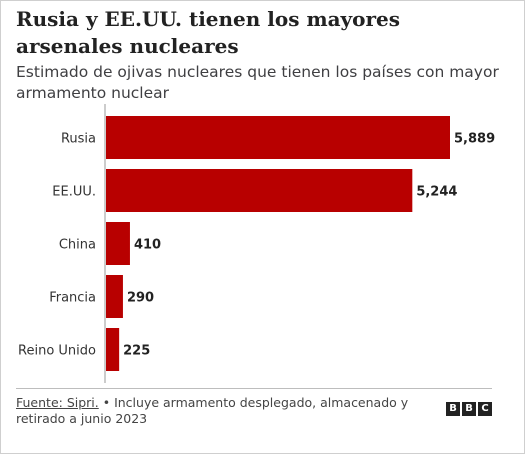 The height and width of the screenshot is (454, 525). I want to click on value-label: 5,889, so click(474, 139).